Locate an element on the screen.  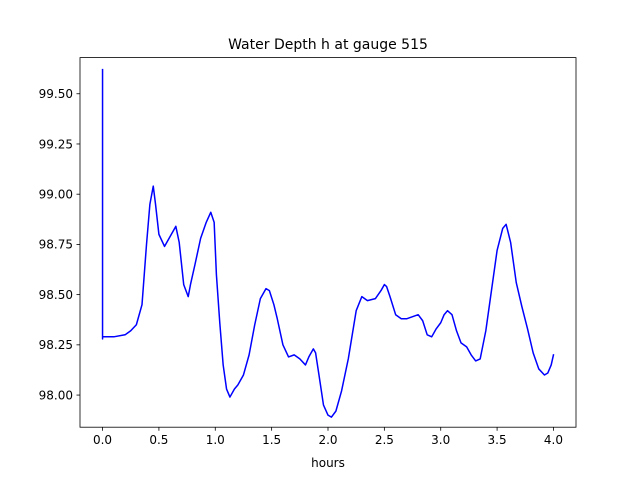
x-tick-label: 1.0 is located at coordinates (215, 440).